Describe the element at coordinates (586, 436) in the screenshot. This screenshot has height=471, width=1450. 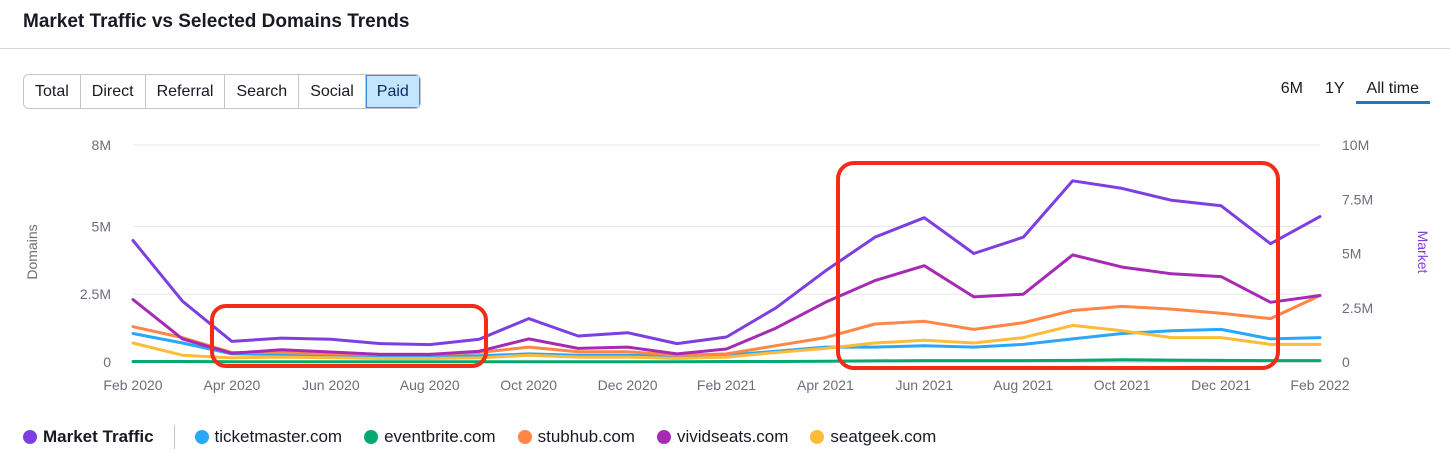
I see `legend-label: stubhub.com` at that location.